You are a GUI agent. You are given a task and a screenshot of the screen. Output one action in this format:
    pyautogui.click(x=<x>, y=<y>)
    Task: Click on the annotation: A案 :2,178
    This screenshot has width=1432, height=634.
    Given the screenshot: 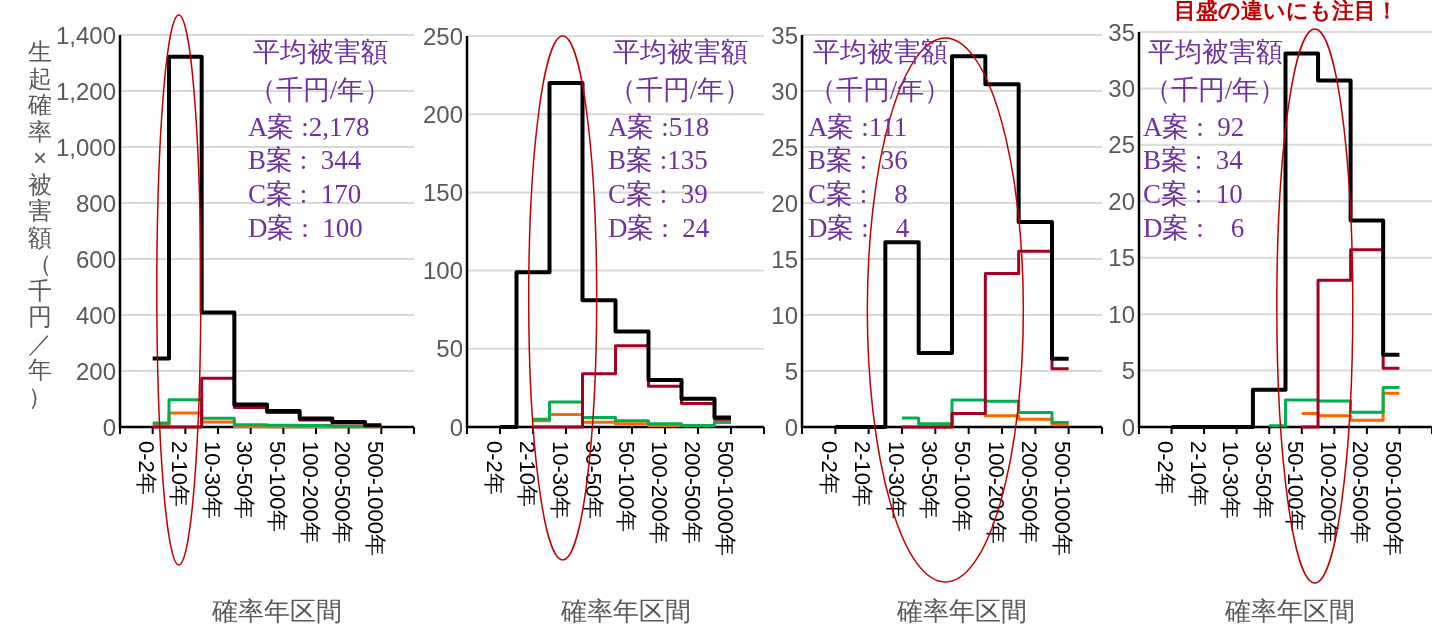 What is the action you would take?
    pyautogui.click(x=309, y=127)
    